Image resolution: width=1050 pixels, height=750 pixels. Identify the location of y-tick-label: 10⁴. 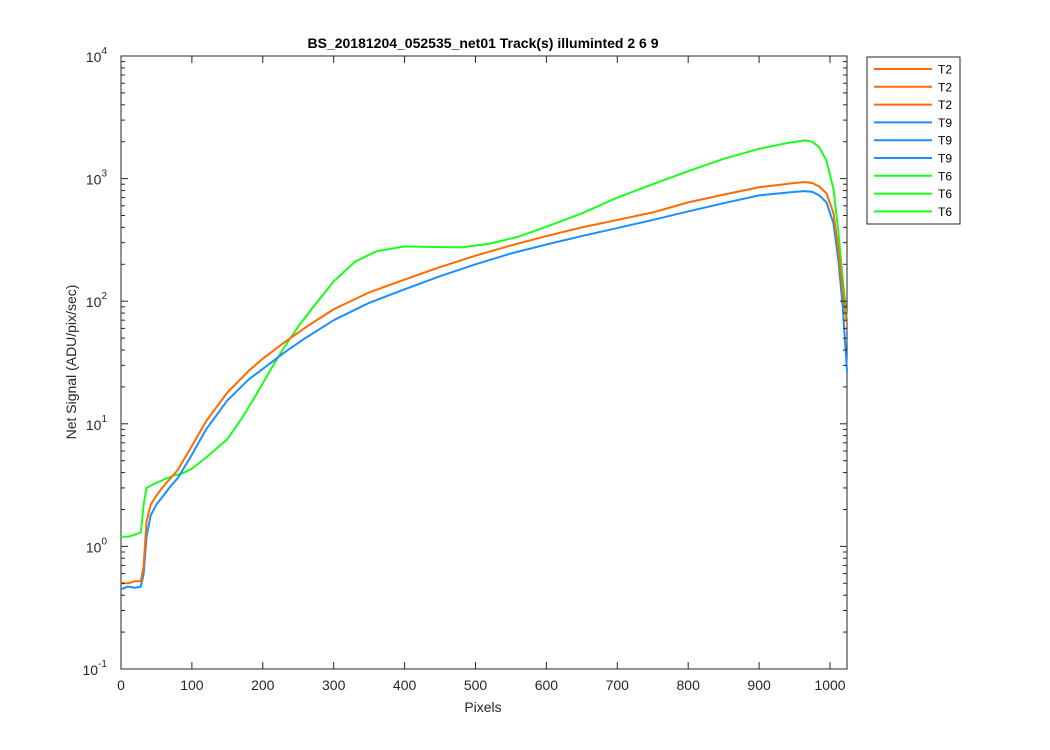
(97, 55).